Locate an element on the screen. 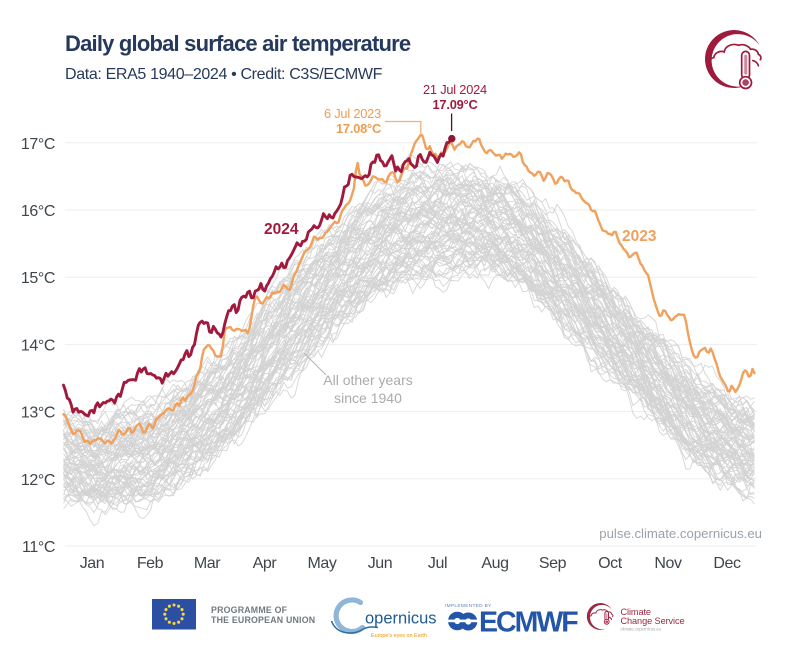 Image resolution: width=800 pixels, height=650 pixels. svg-text: 21 Jul 2024 is located at coordinates (455, 89).